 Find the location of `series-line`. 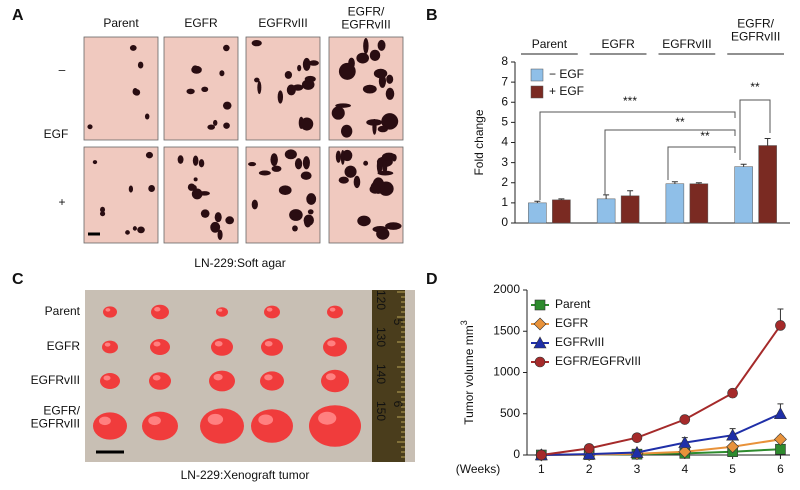

series-line is located at coordinates (661, 390).